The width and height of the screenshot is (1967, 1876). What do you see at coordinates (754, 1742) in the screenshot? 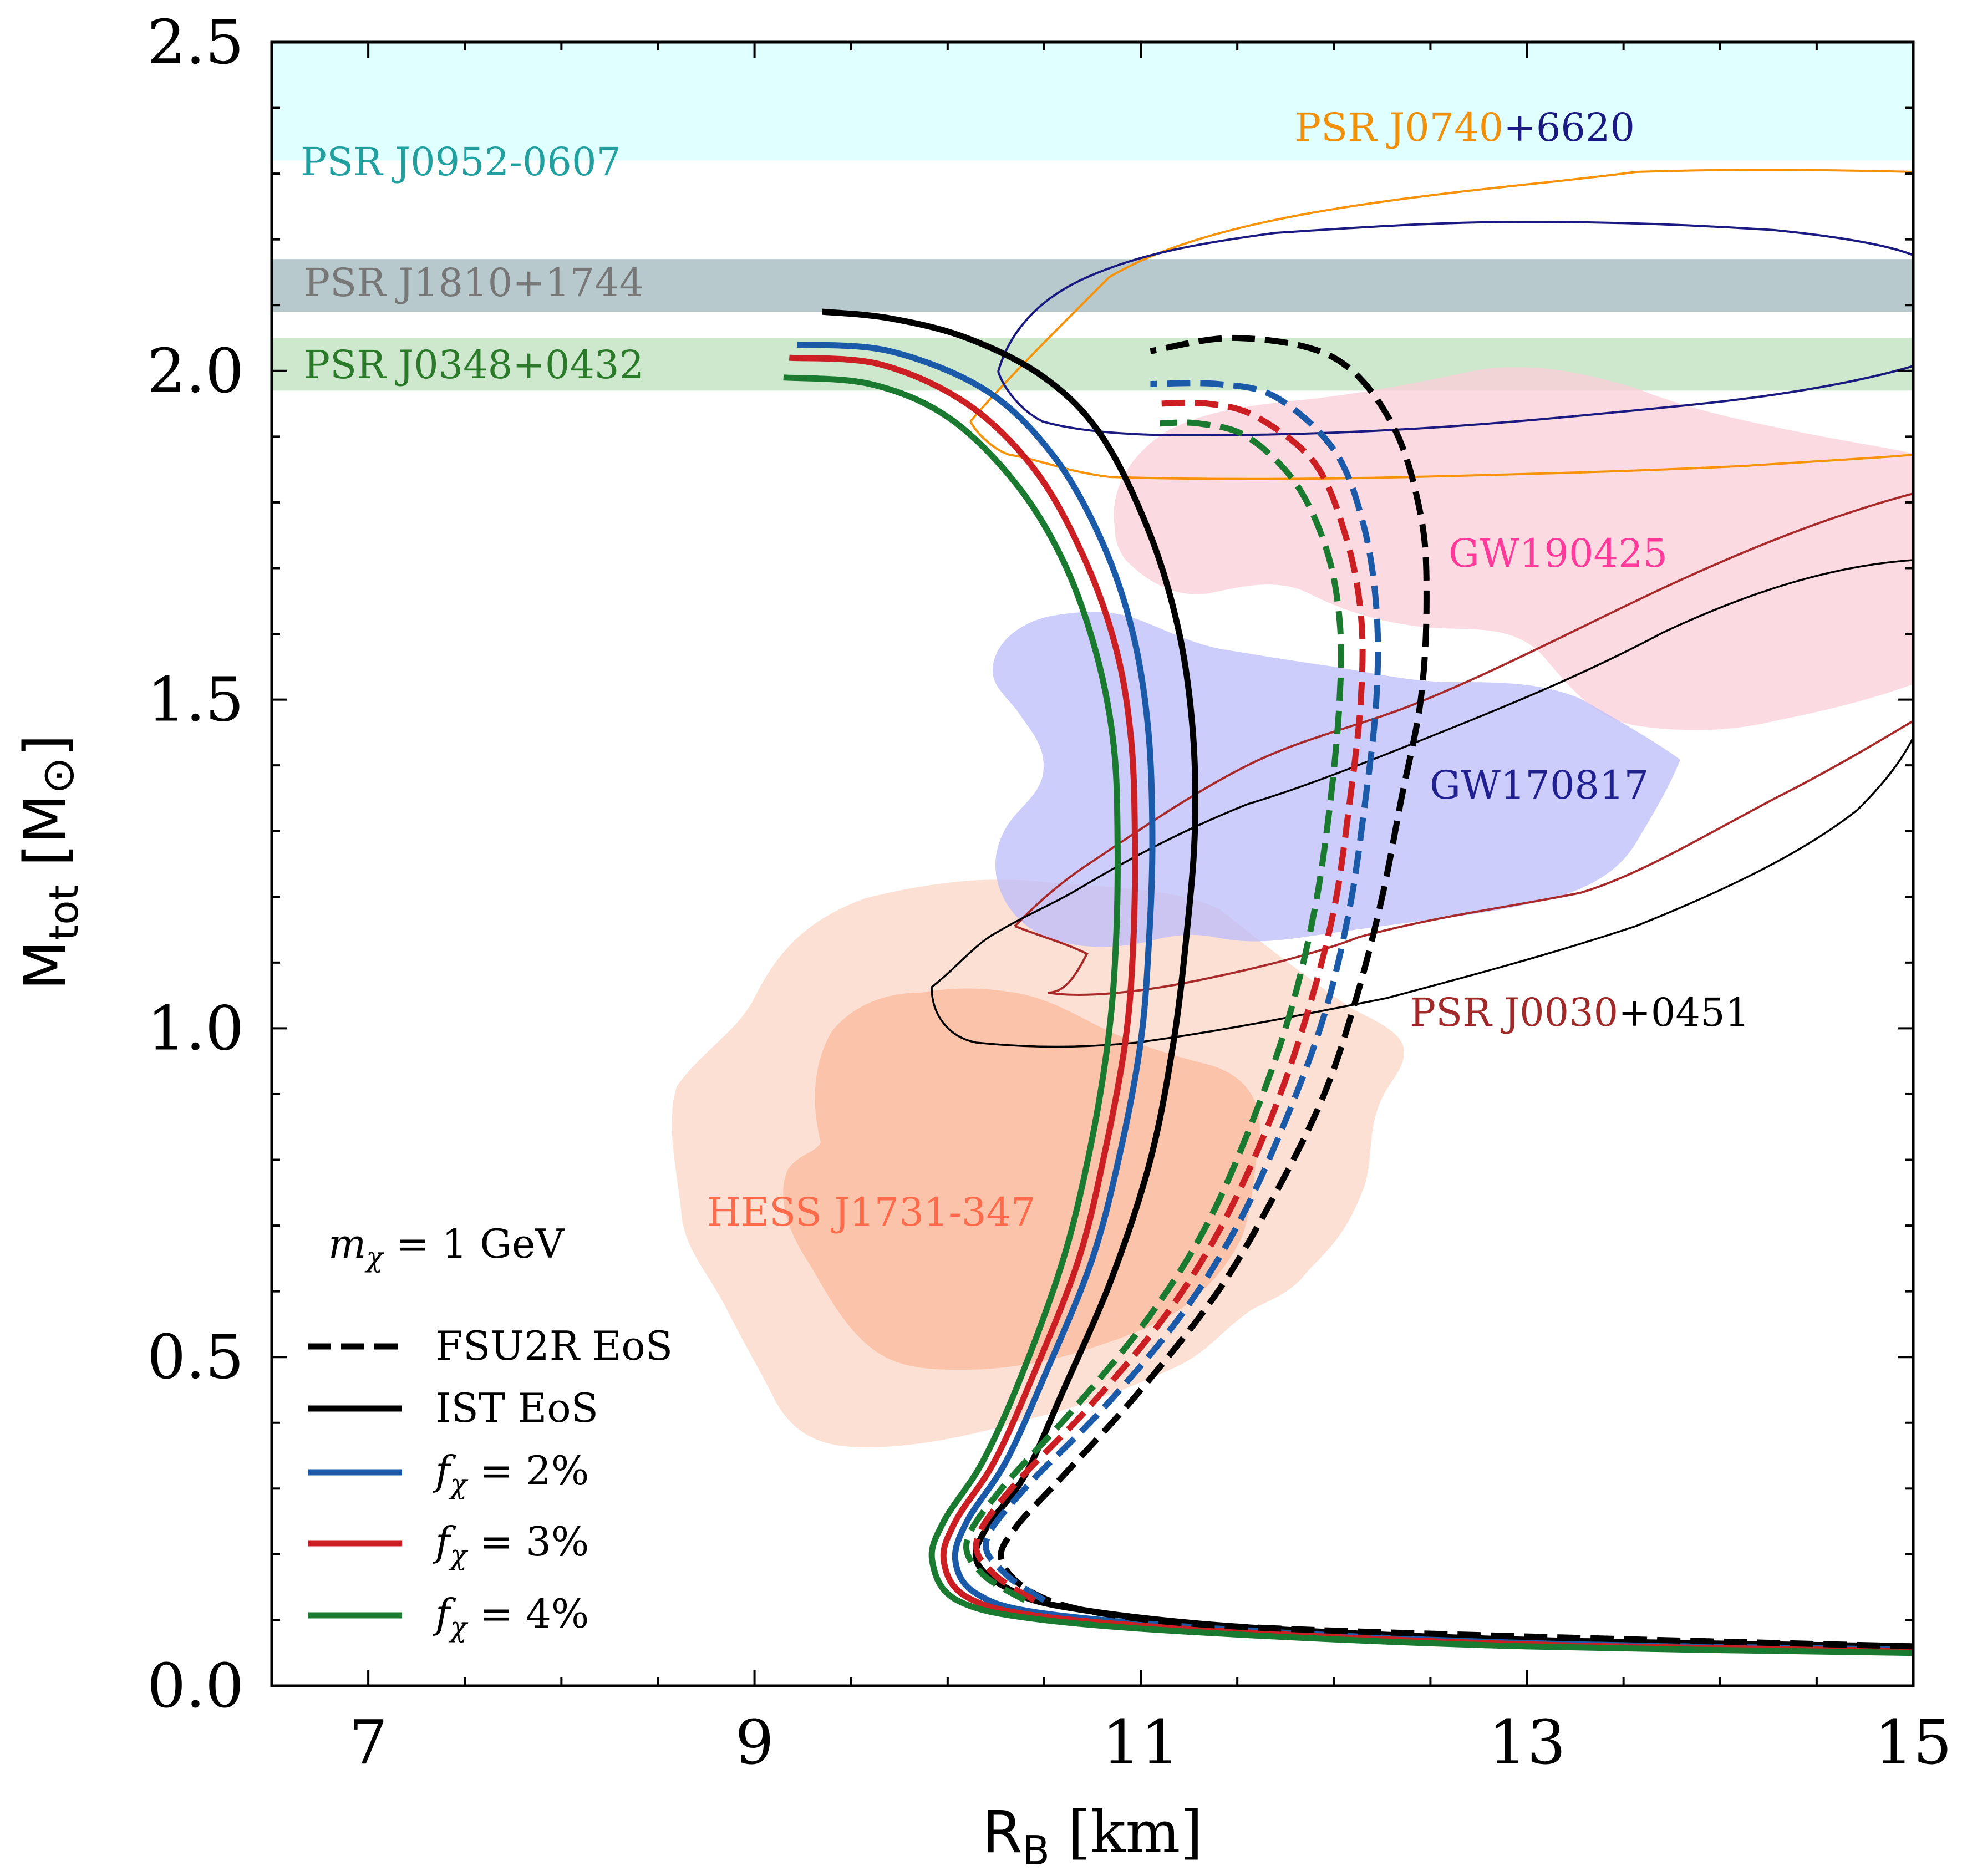
I see `x-tick-label: 9` at bounding box center [754, 1742].